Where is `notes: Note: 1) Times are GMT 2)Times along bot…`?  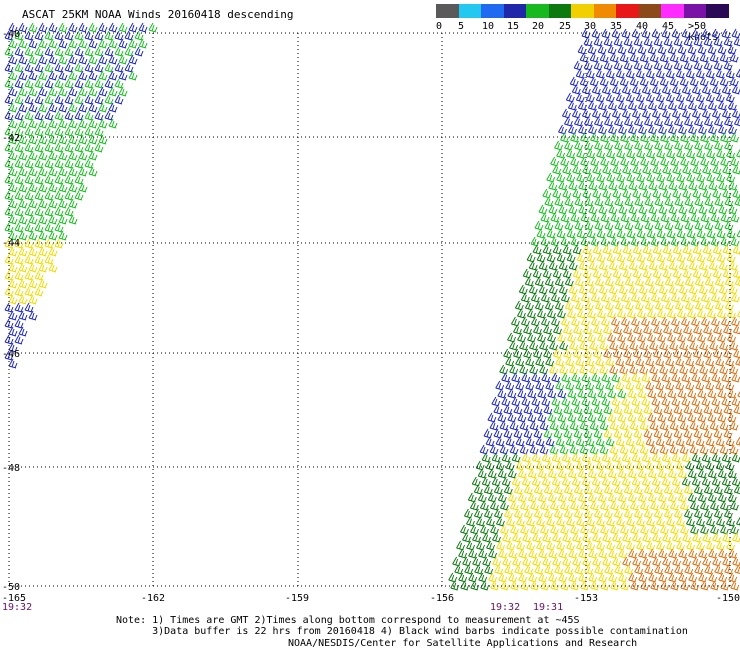
notes: Note: 1) Times are GMT 2)Times along bot… is located at coordinates (402, 626).